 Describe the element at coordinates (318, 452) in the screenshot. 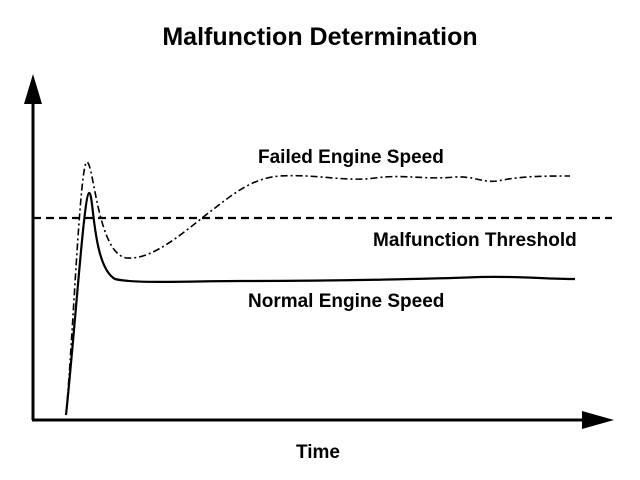

I see `x-axis-label: Time` at that location.